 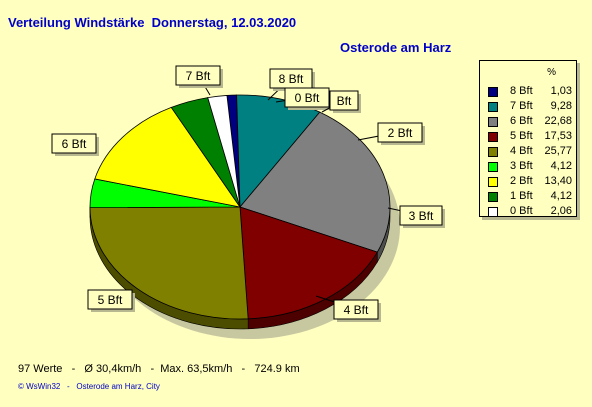 I want to click on legend-item: 3 Bft 4,12, so click(x=529, y=167).